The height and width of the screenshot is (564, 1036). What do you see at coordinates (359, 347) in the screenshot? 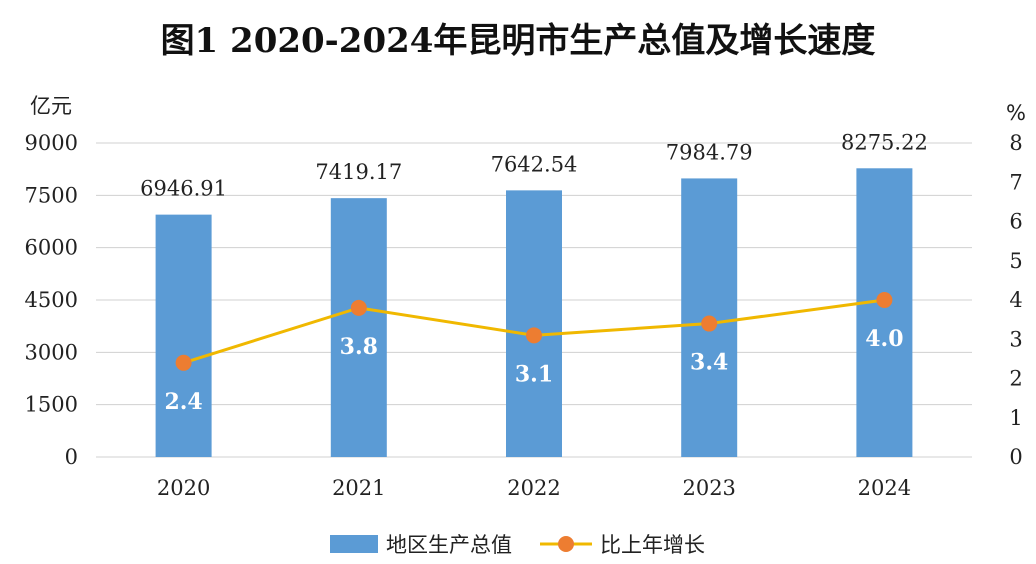
I see `growth-value-label: 3.8` at bounding box center [359, 347].